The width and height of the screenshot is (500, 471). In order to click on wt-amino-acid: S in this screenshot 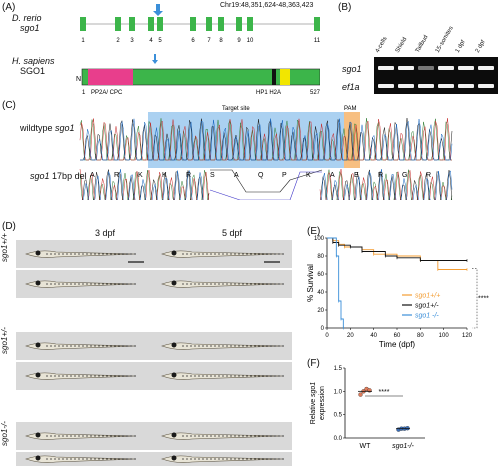, I will do `click(212, 175)`.